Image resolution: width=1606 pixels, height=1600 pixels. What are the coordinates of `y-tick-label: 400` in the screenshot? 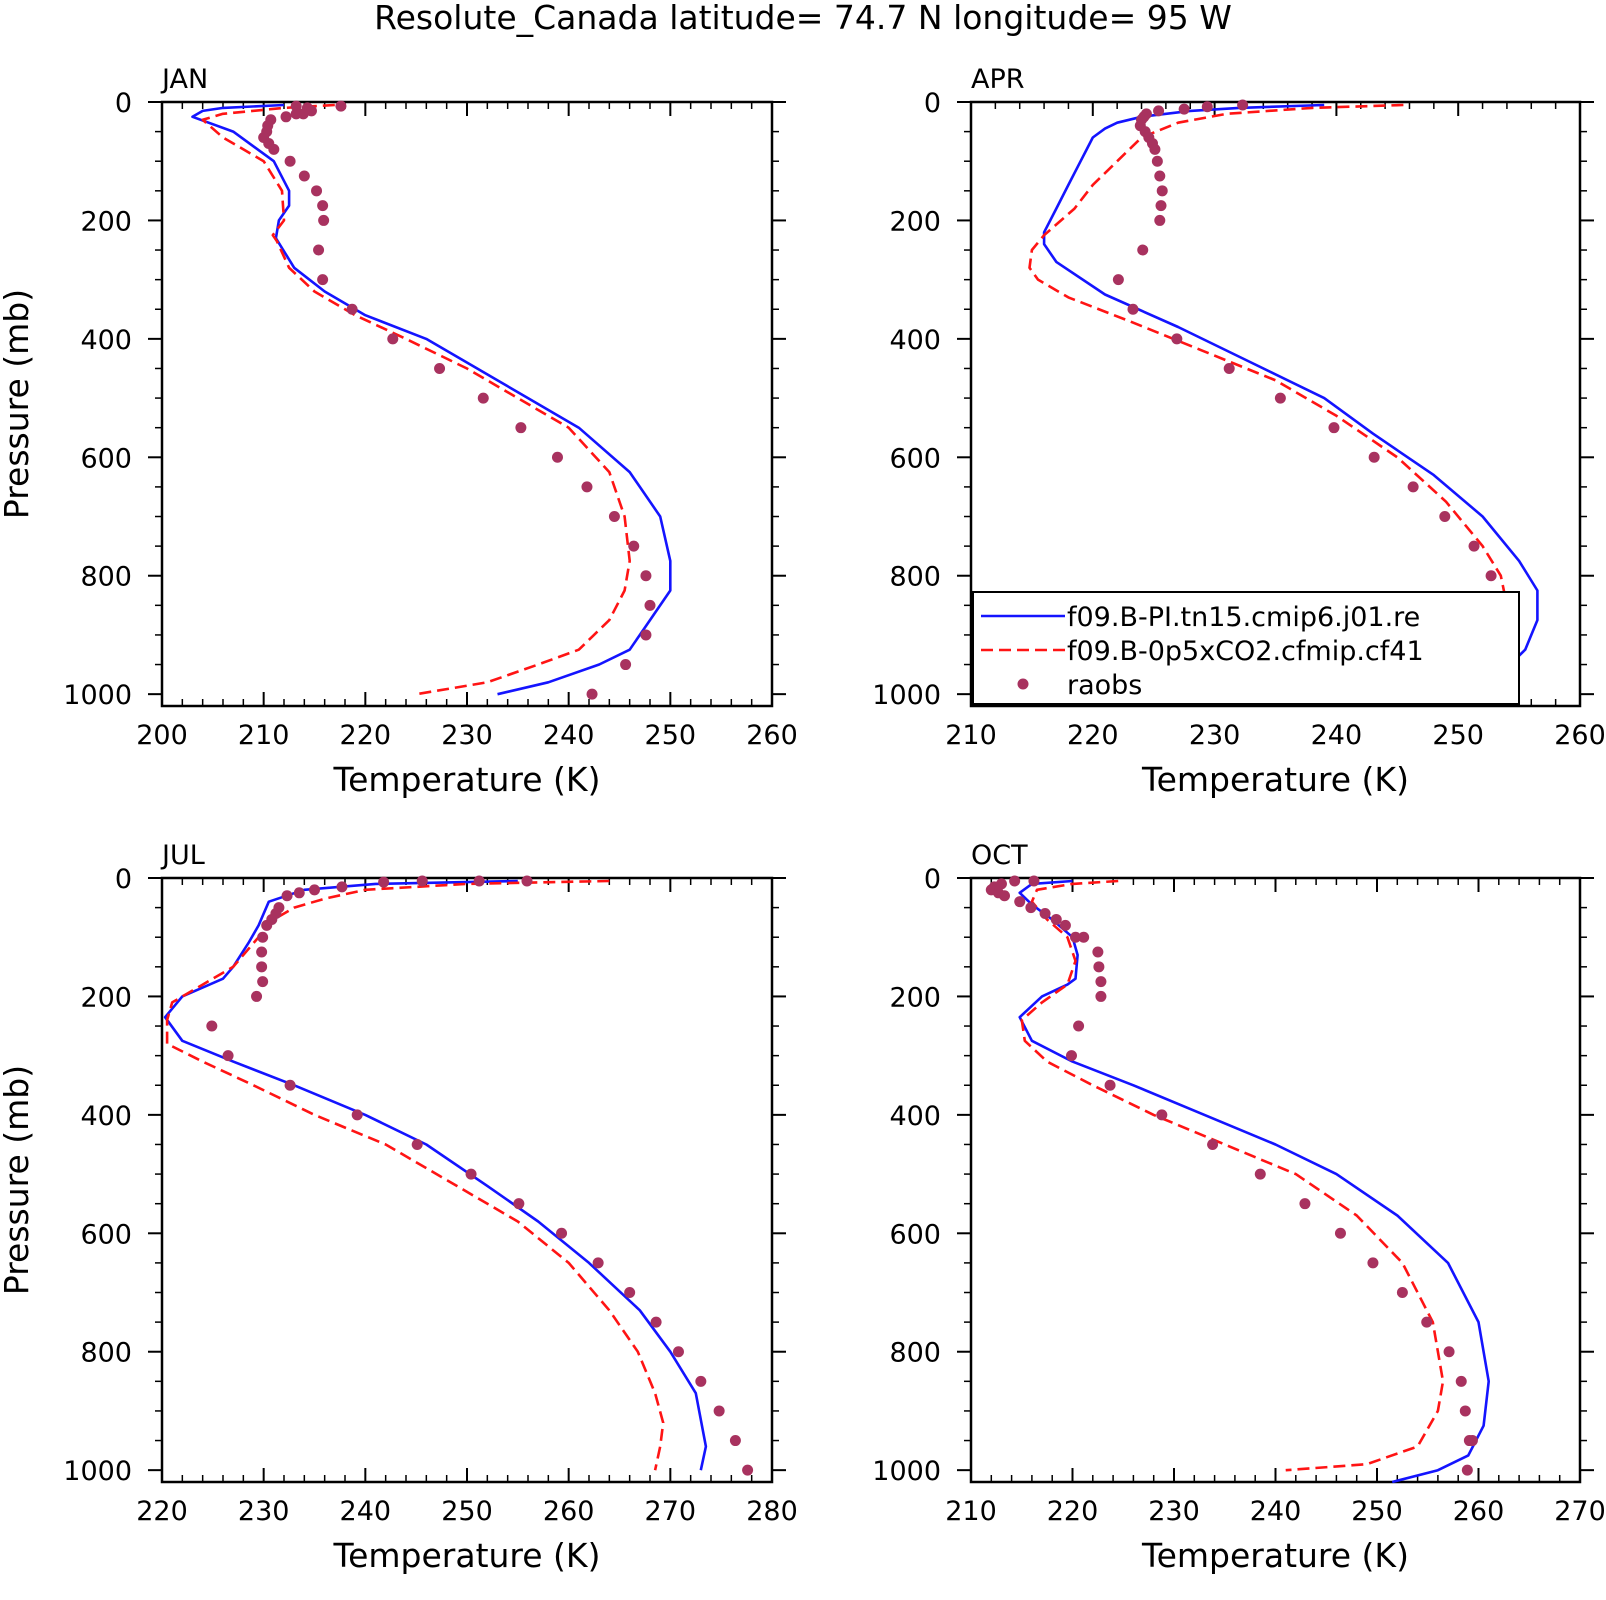 It's located at (106, 340).